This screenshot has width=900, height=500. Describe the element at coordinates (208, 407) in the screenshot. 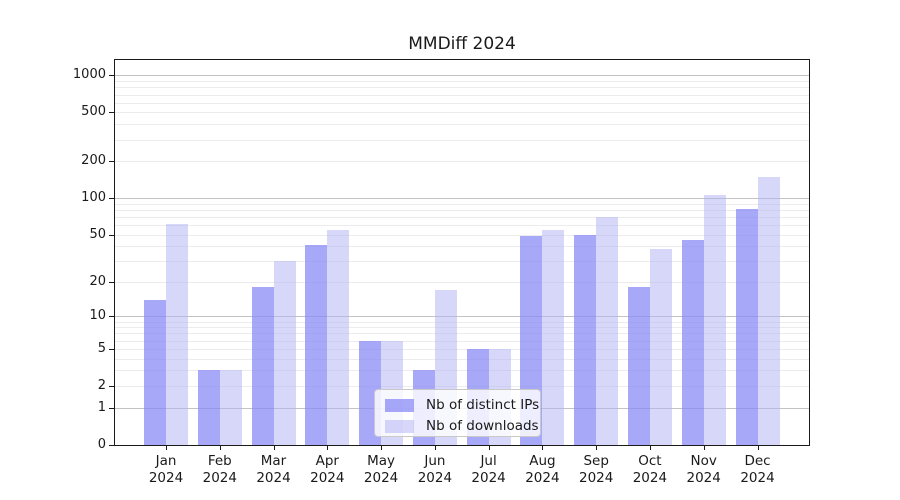

I see `bar-nb-of-distinct-ips-feb` at that location.